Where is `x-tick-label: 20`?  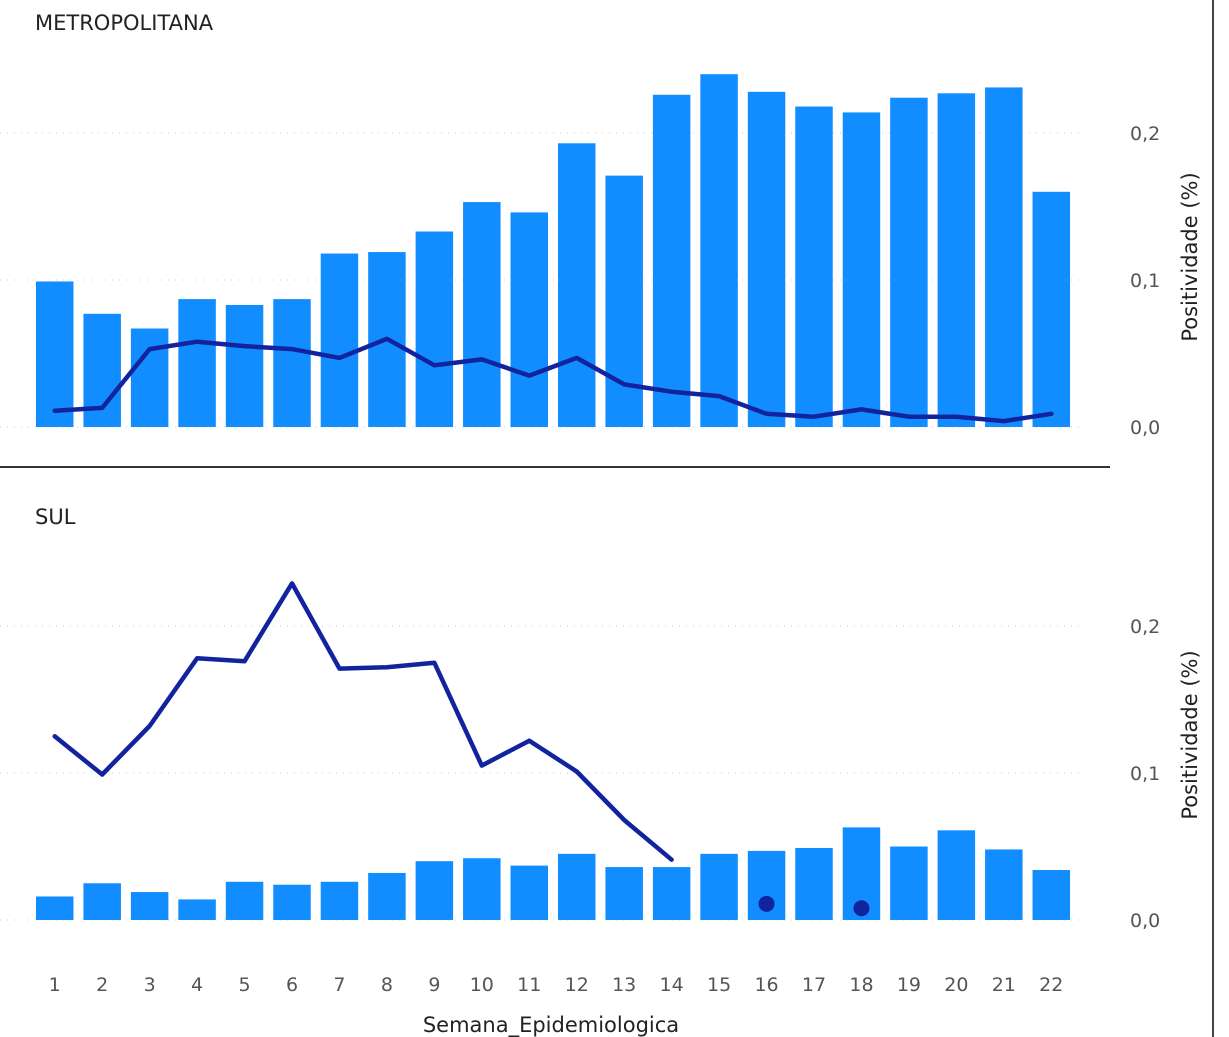 x-tick-label: 20 is located at coordinates (956, 985).